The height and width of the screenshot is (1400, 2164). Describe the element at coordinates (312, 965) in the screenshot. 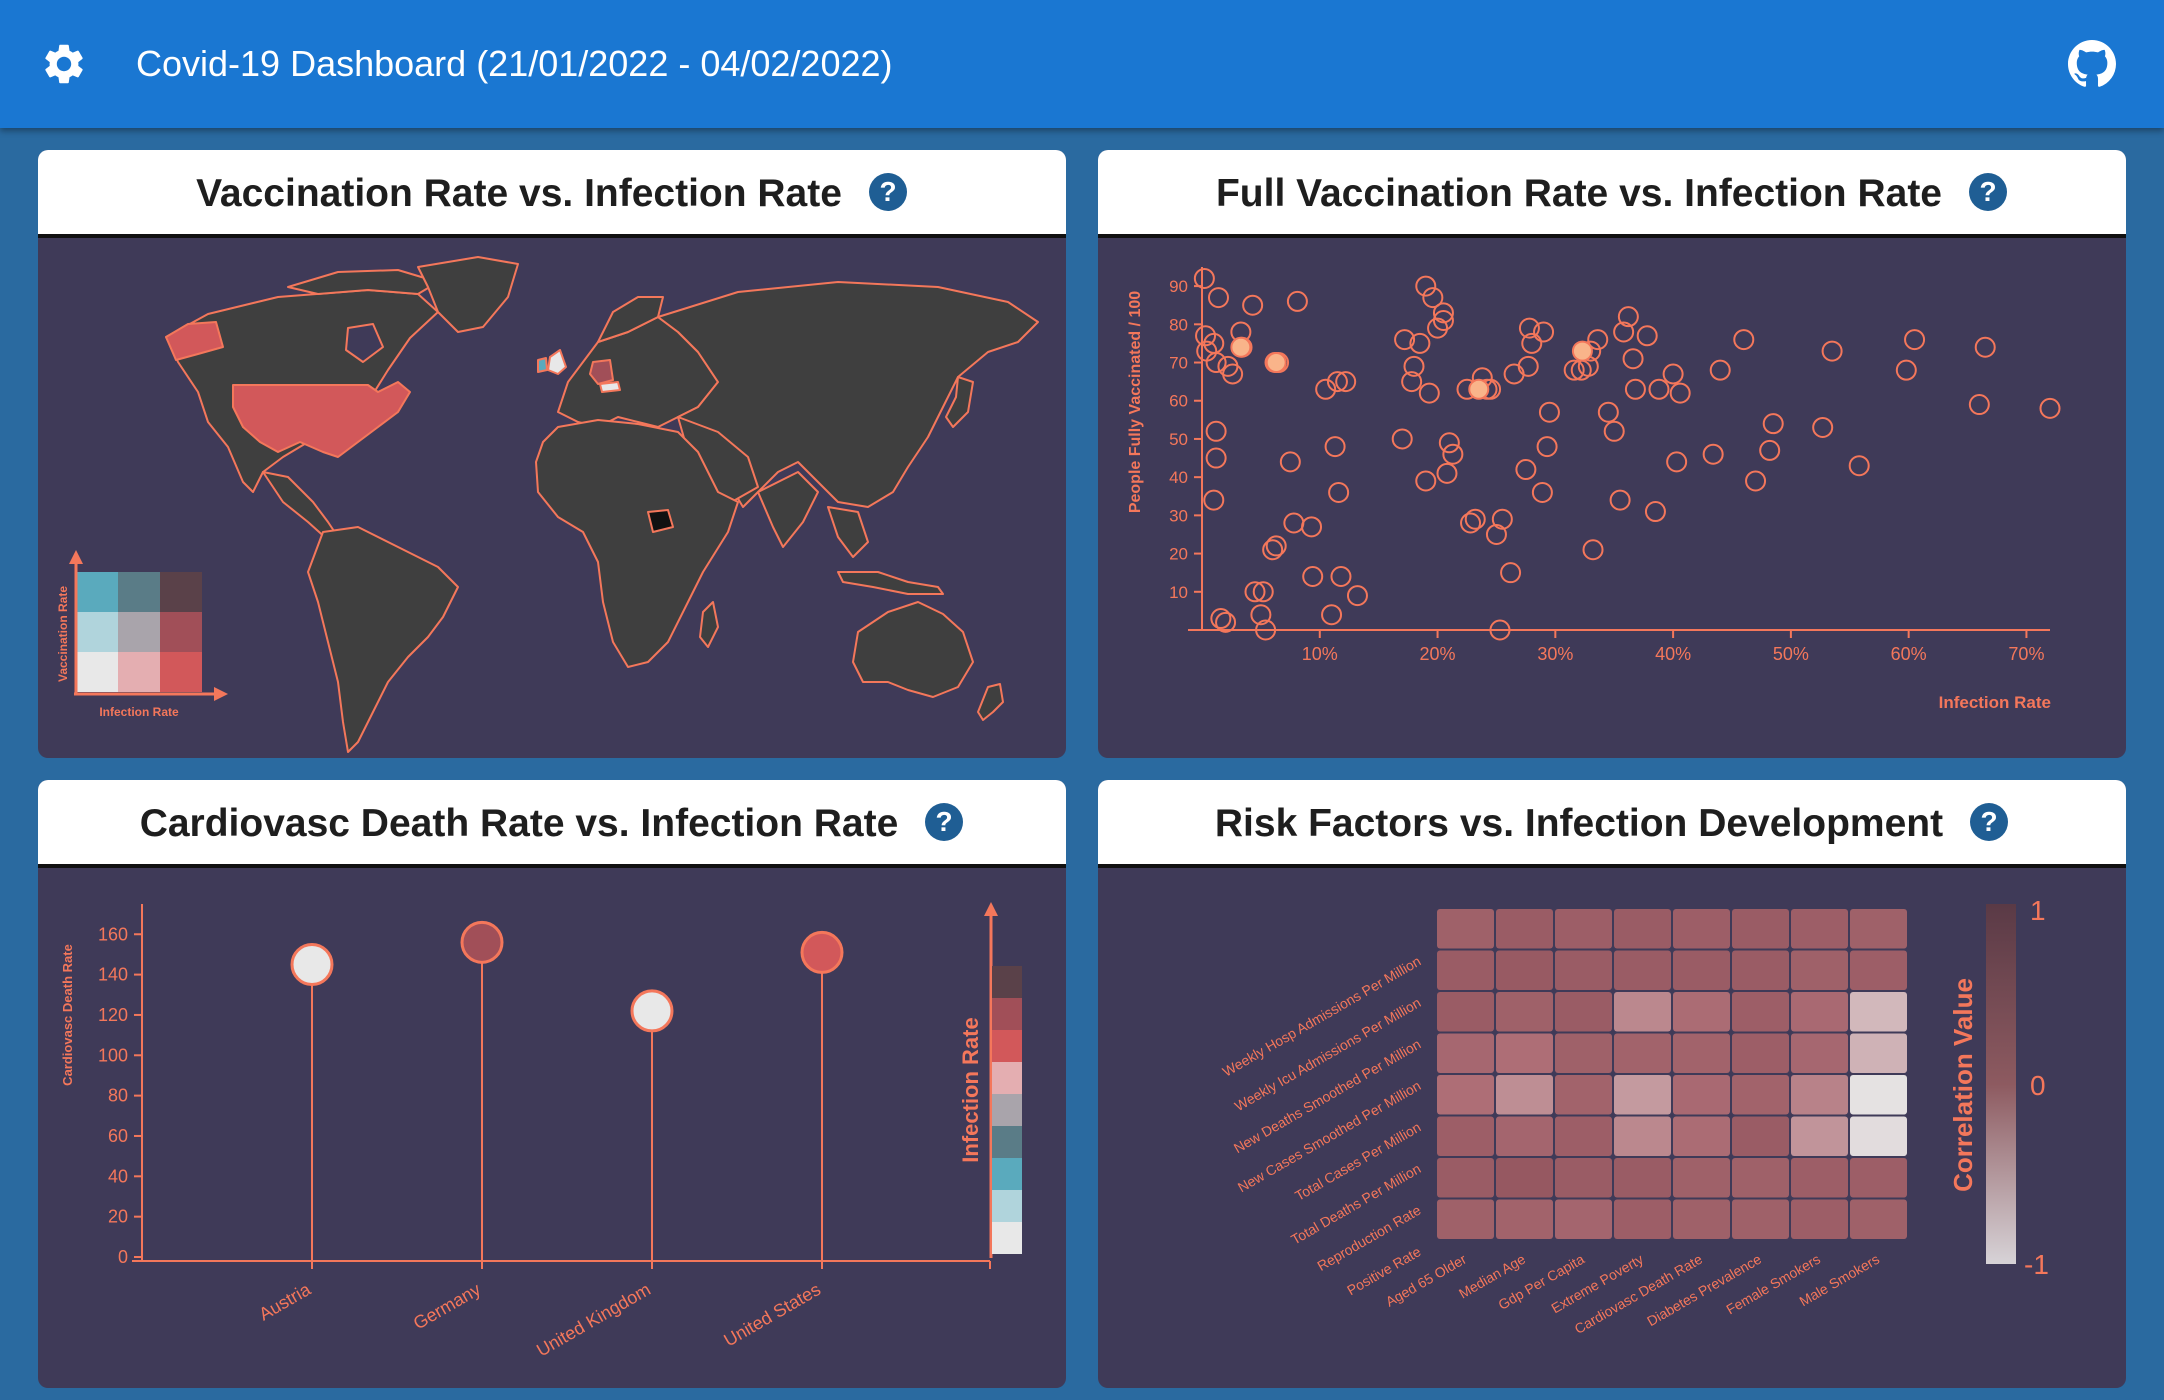

I see `lollipop-head` at that location.